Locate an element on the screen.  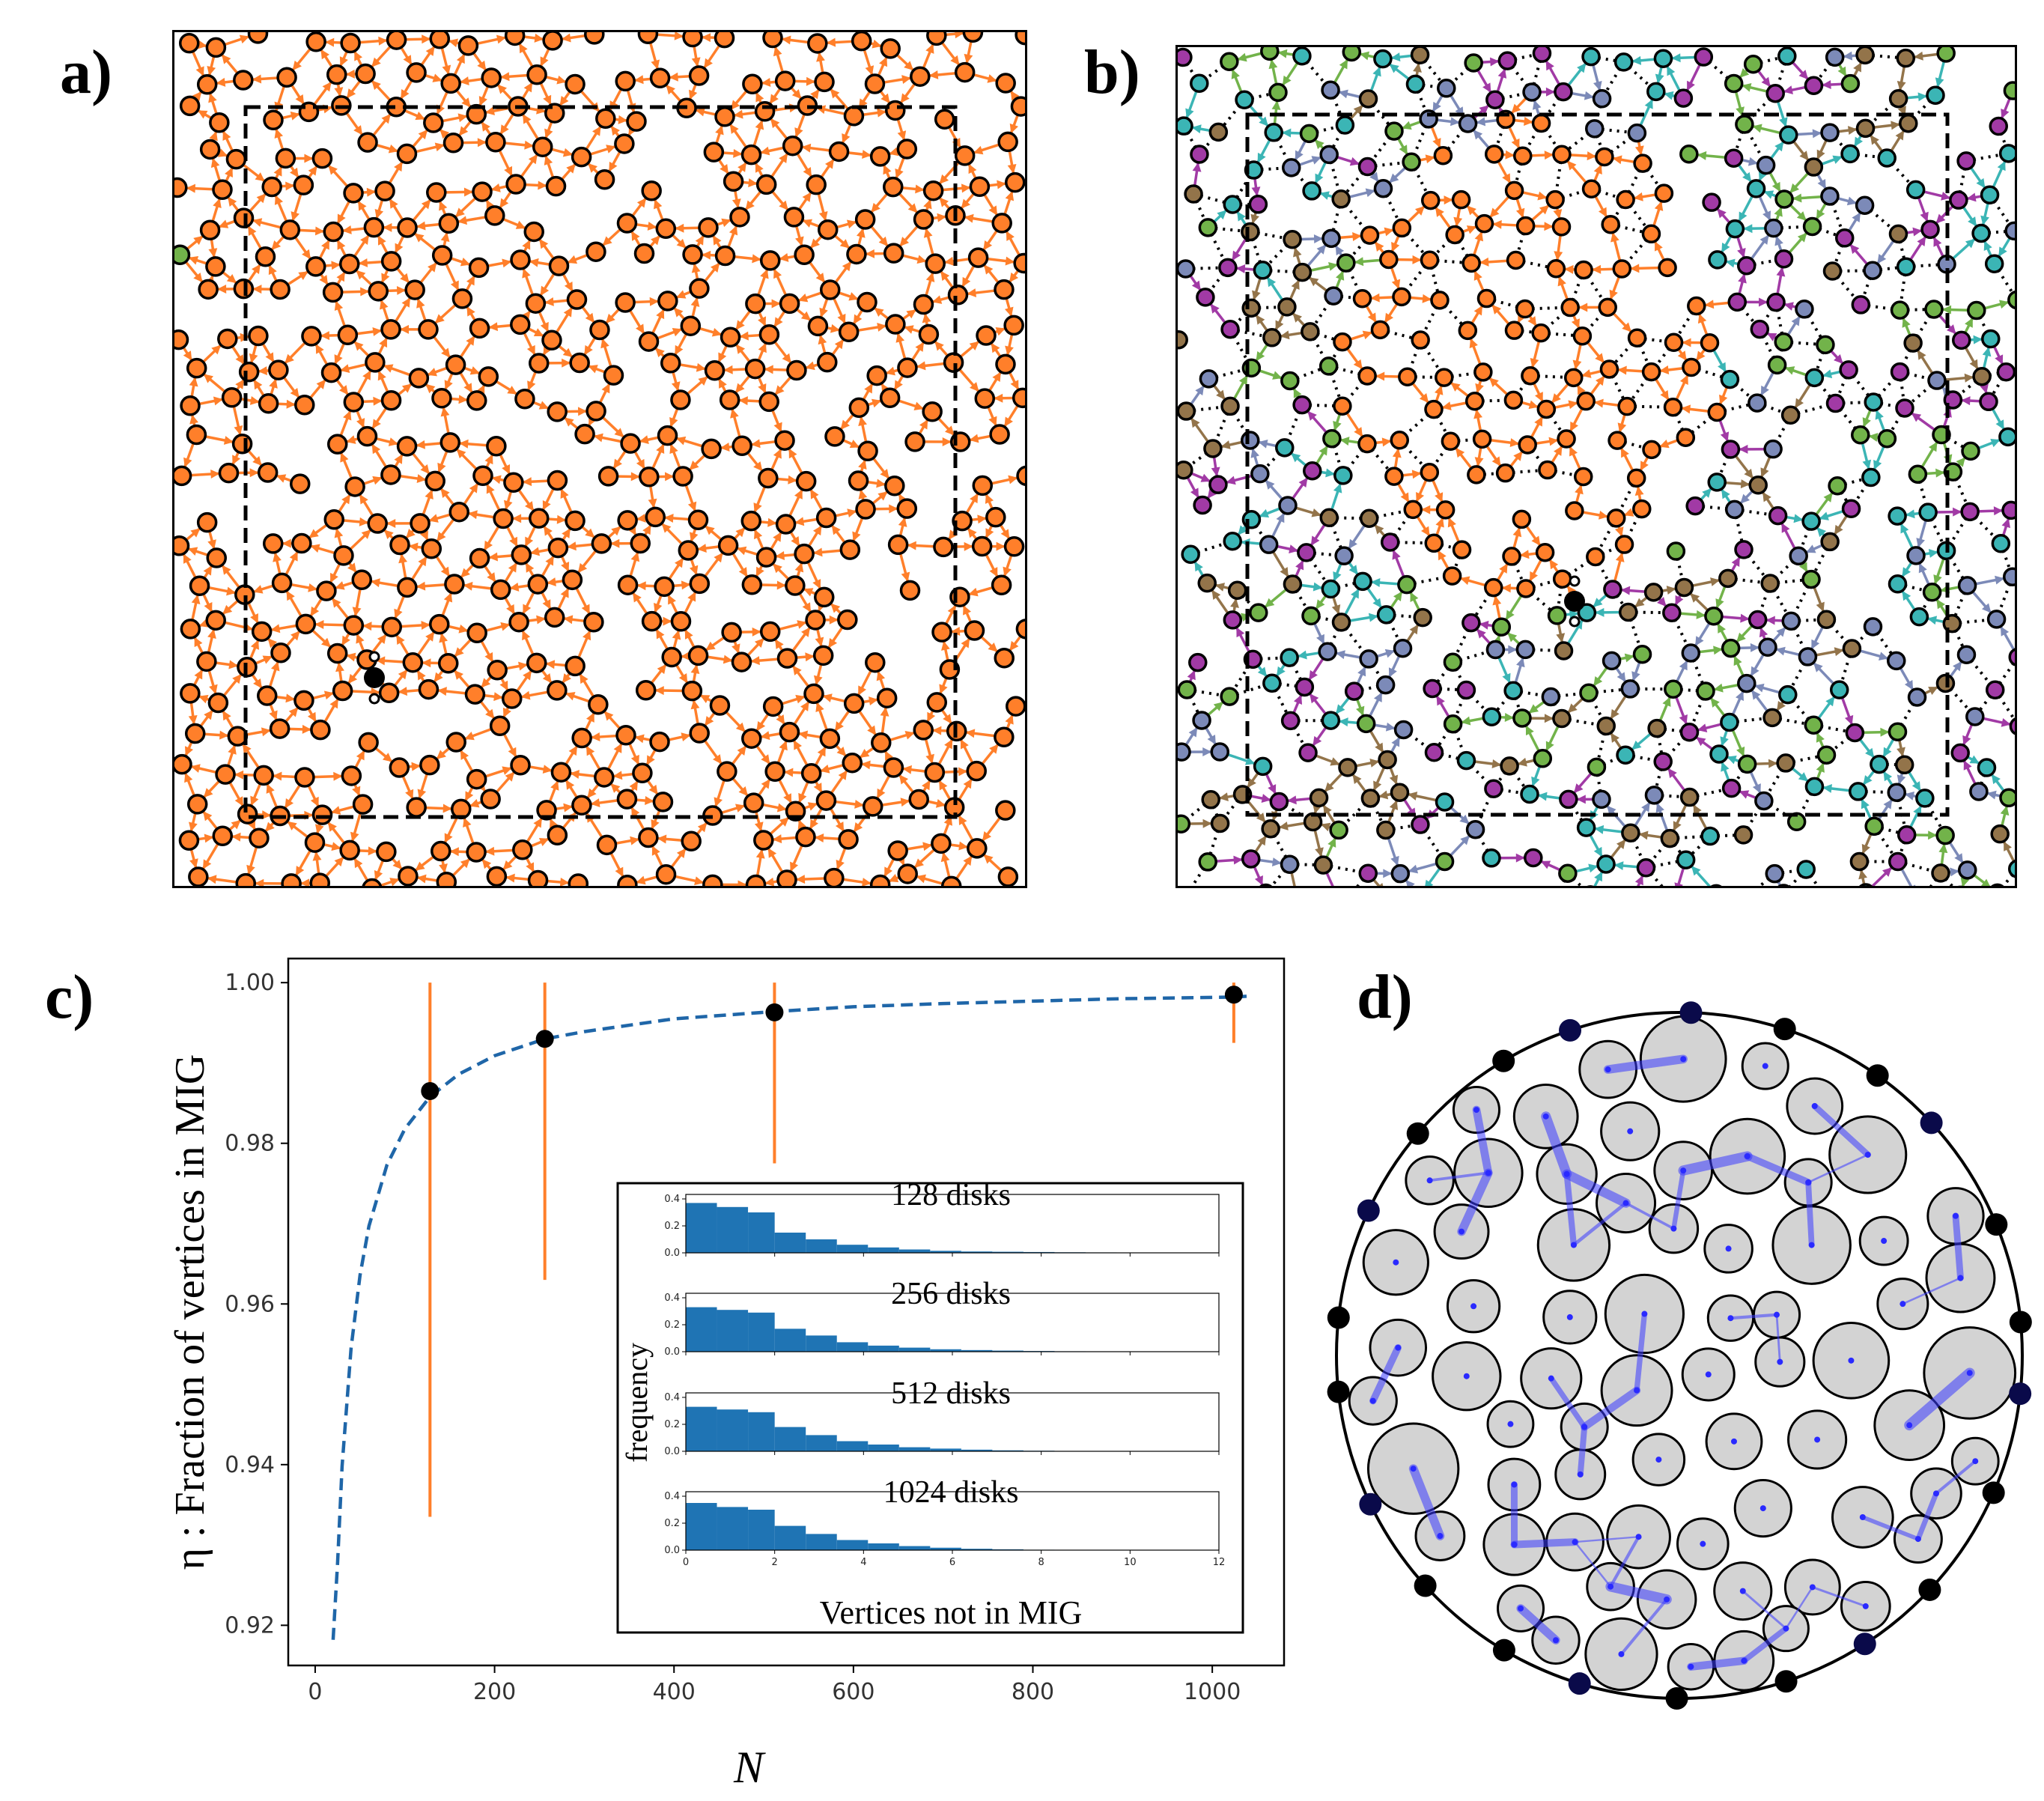
inset-x-tick-label: 4 is located at coordinates (863, 1562).